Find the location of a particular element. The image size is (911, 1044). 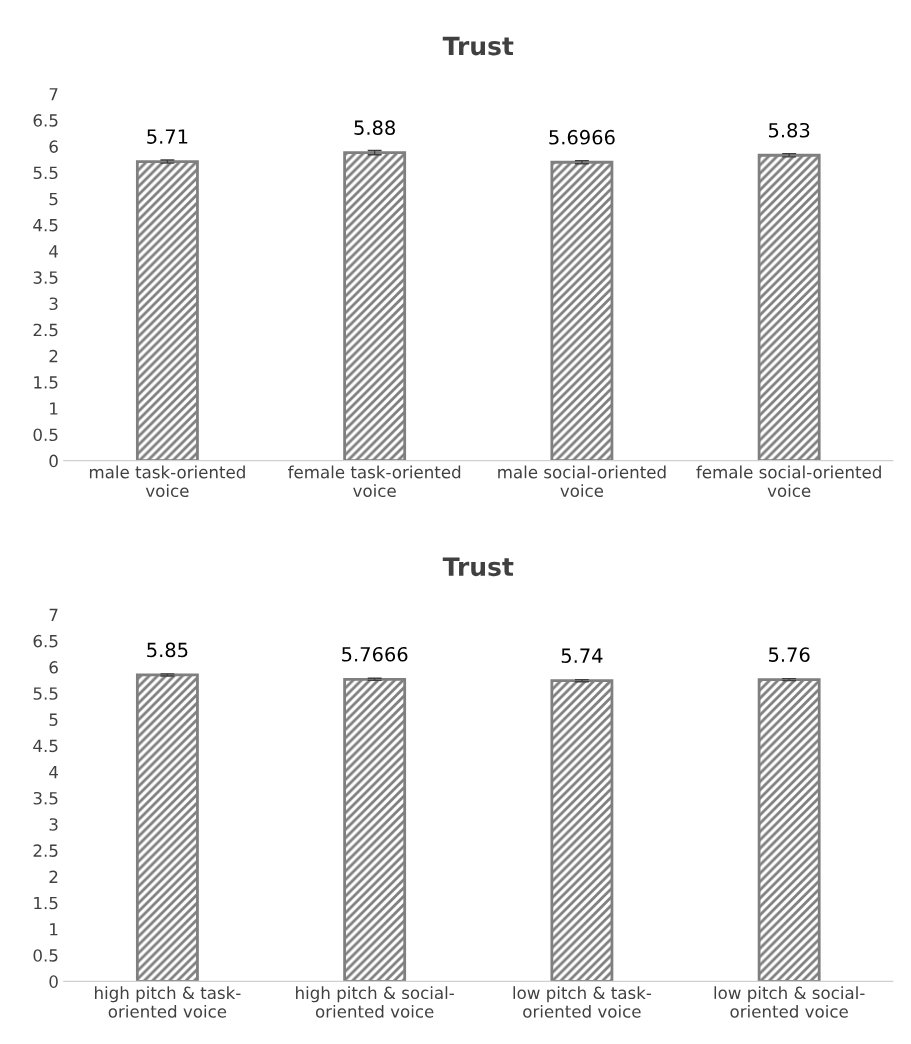

data-label: 5.74 is located at coordinates (582, 656).